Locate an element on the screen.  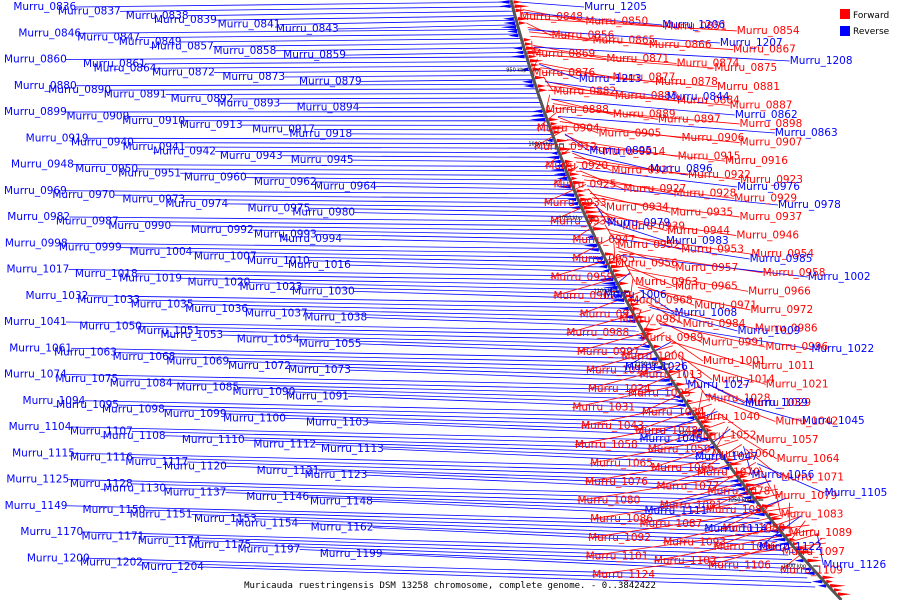
forward-gene-label: Murru_1079 is located at coordinates (805, 496).